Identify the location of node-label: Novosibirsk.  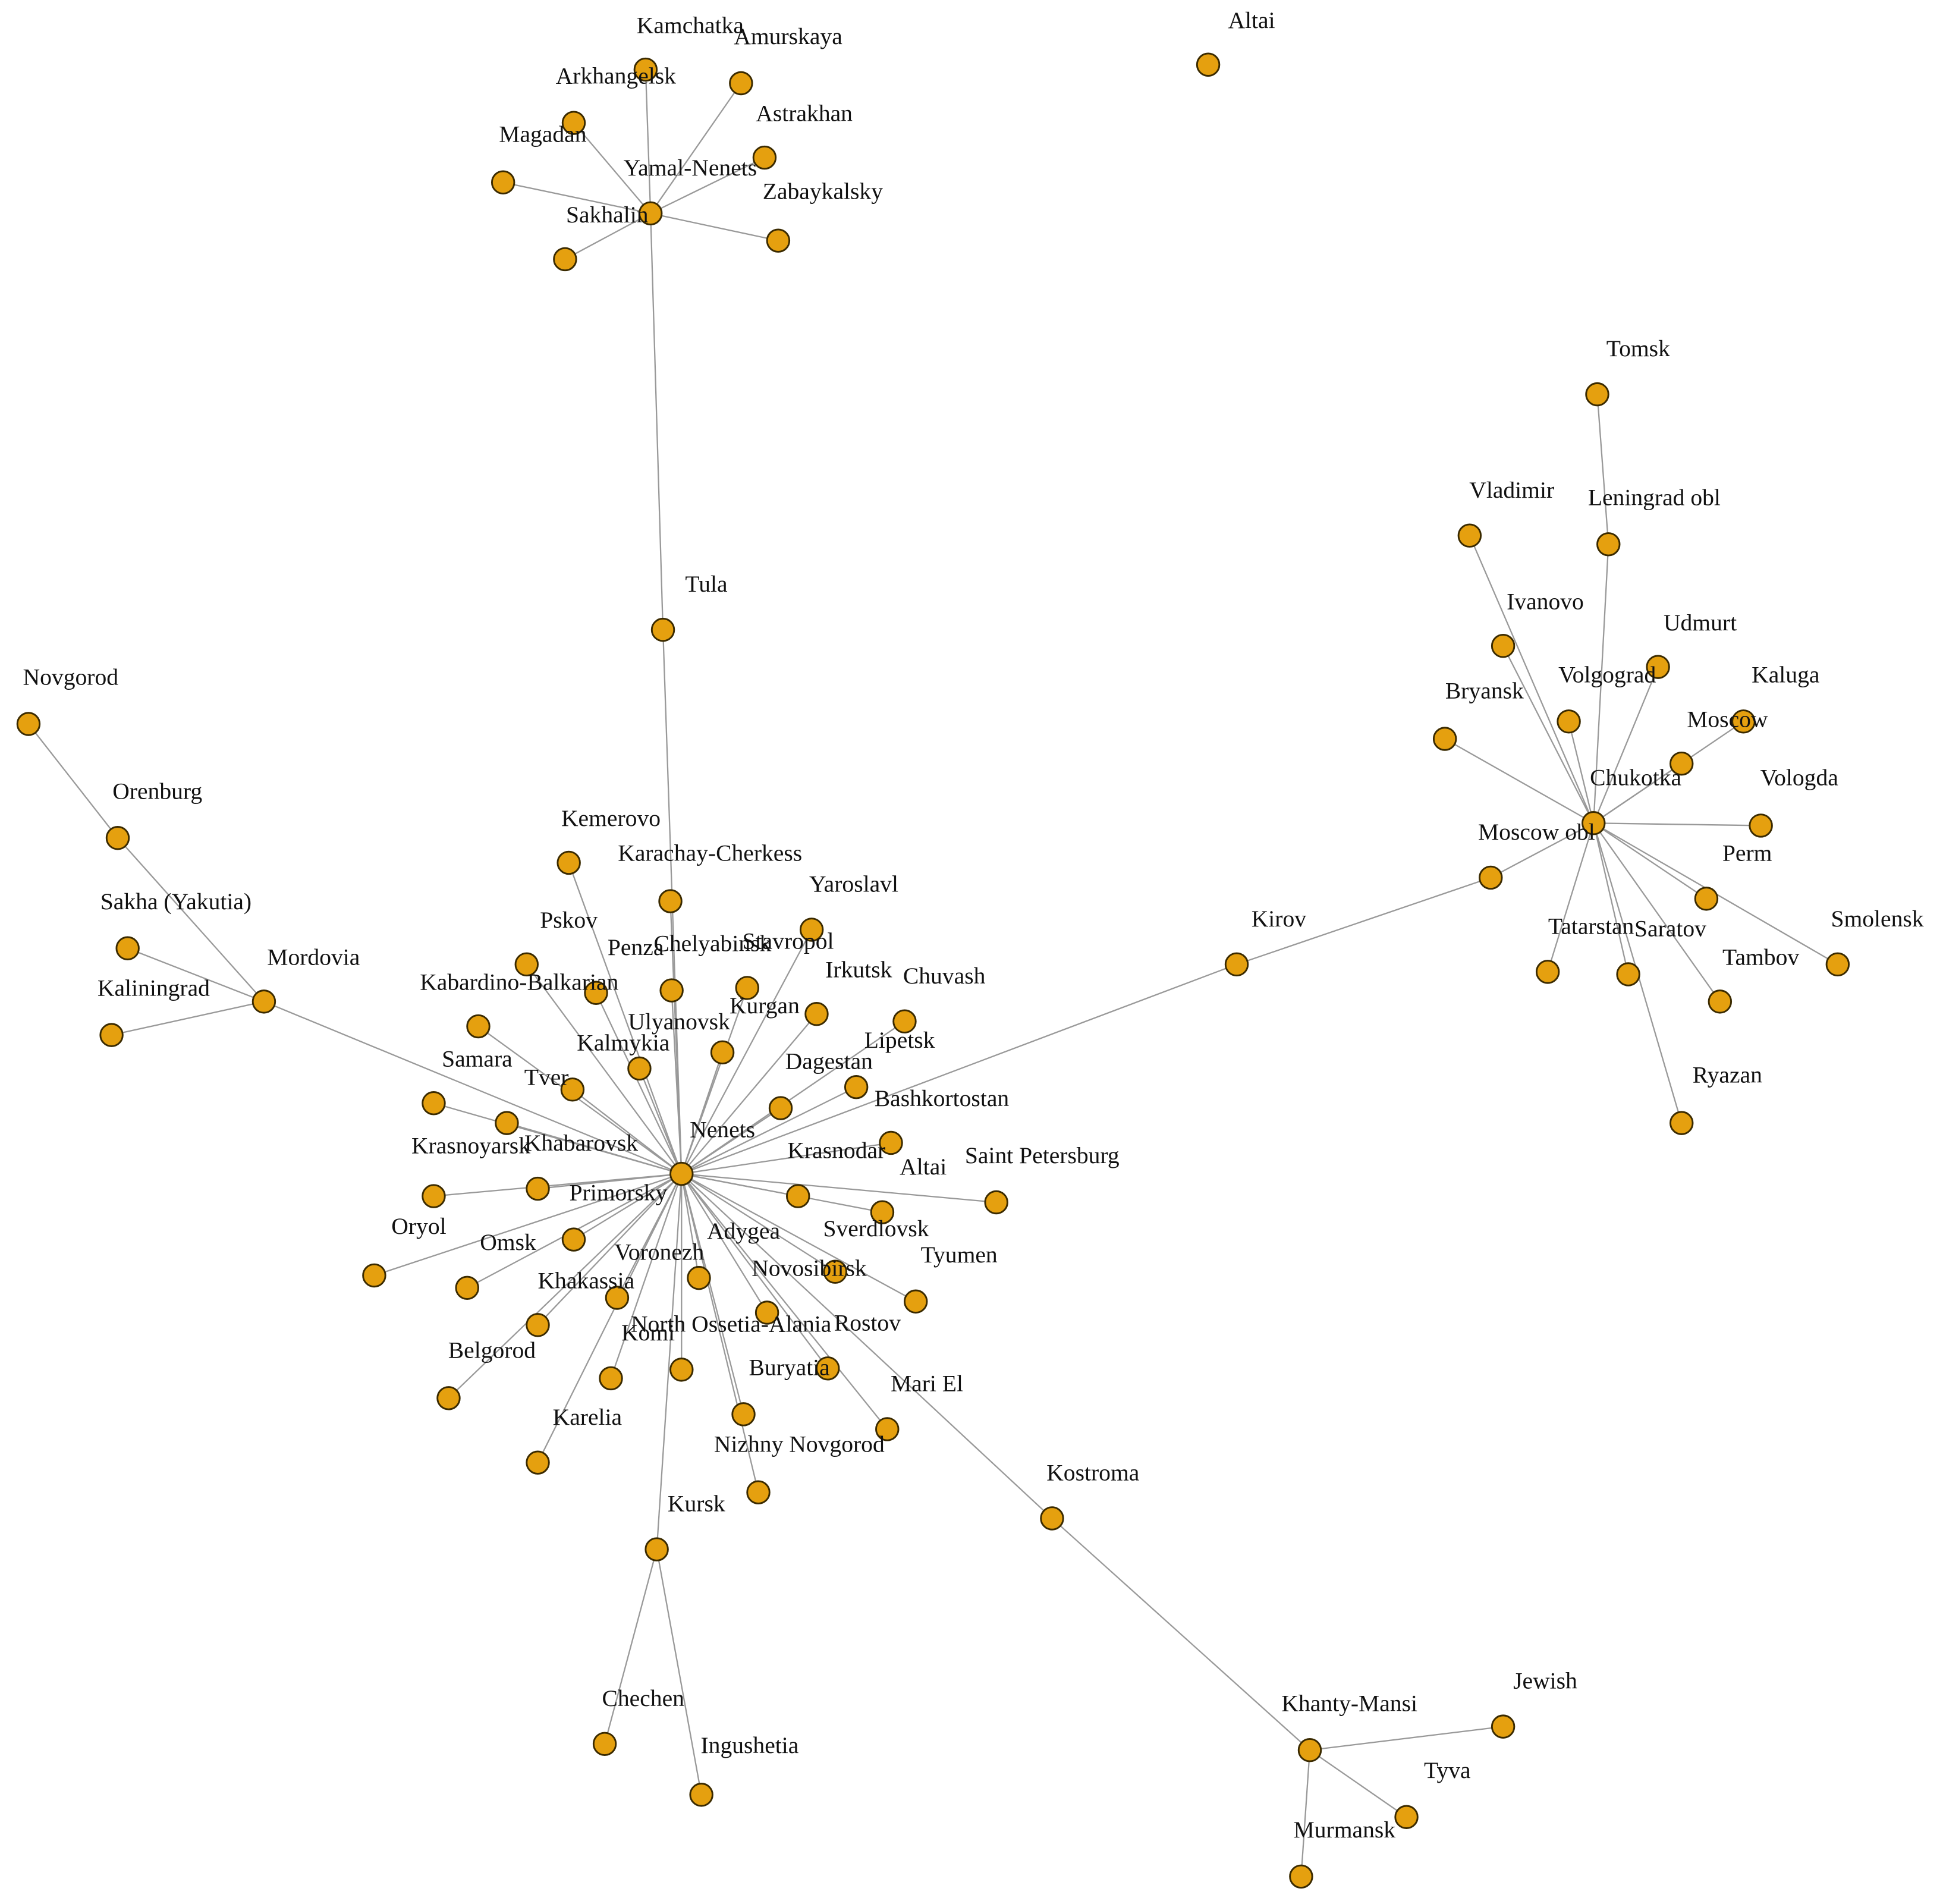
(809, 1268).